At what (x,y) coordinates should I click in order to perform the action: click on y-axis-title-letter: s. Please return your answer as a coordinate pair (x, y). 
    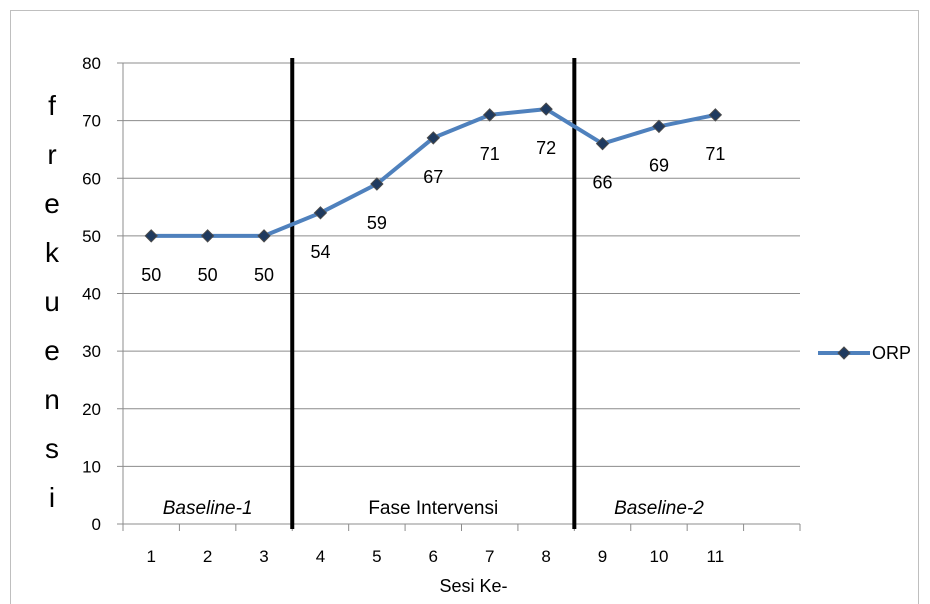
    Looking at the image, I should click on (52, 448).